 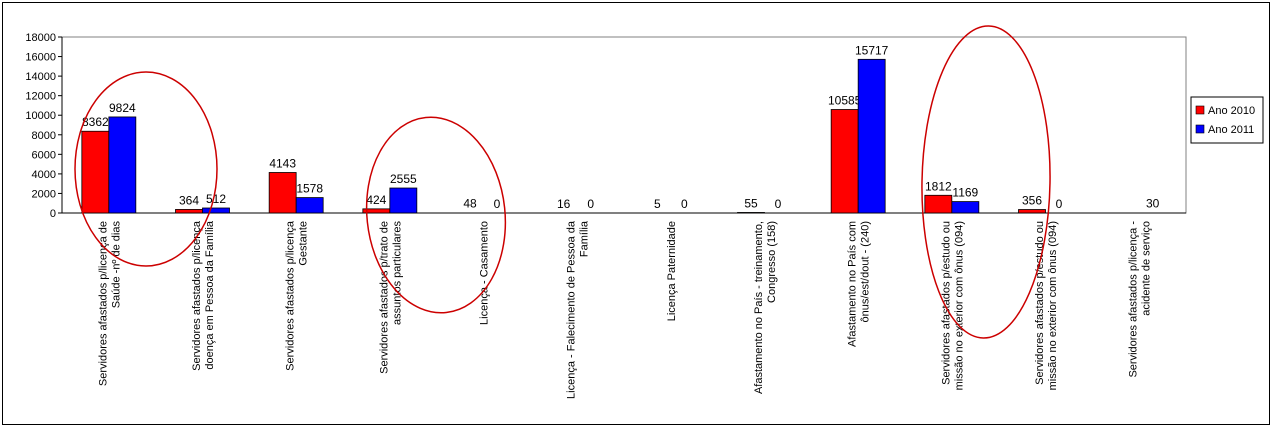 What do you see at coordinates (672, 271) in the screenshot?
I see `x-category-label: Licença Paternidade` at bounding box center [672, 271].